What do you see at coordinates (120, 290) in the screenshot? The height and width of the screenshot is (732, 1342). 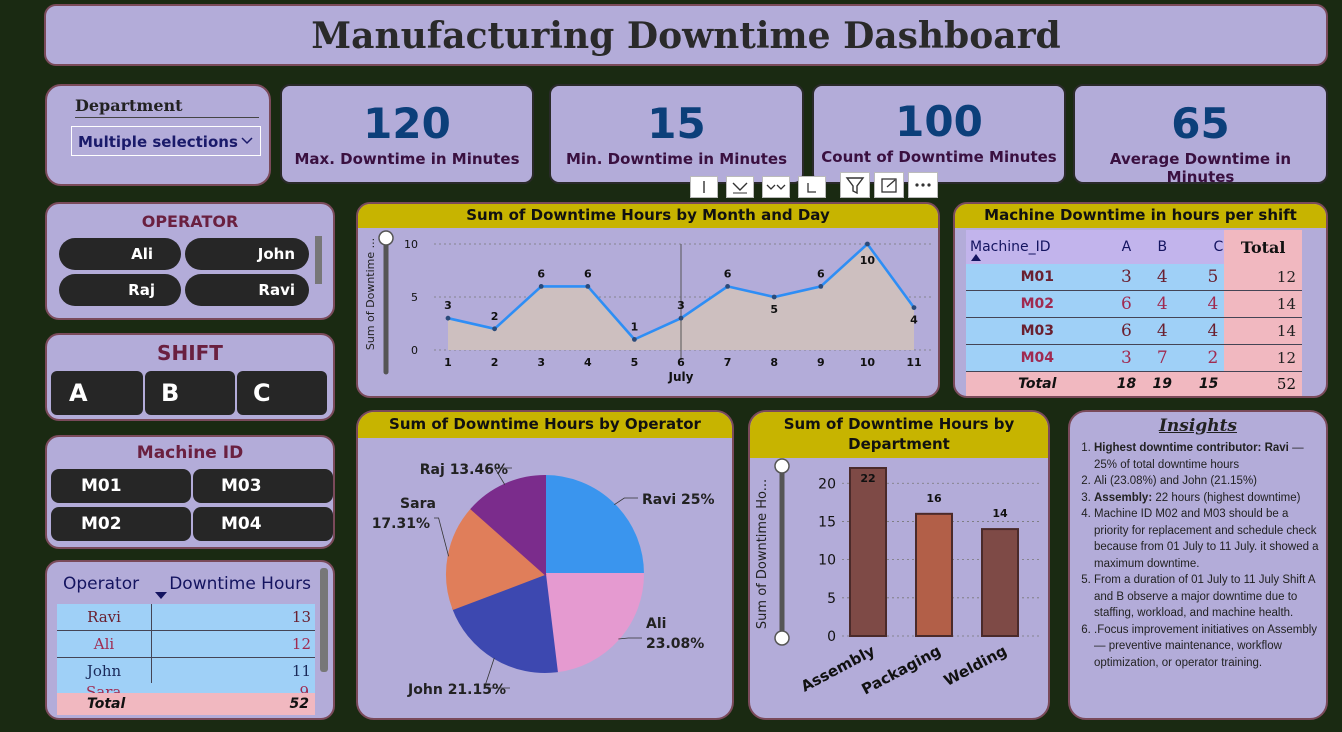 I see `operator-pill-raj: Raj` at bounding box center [120, 290].